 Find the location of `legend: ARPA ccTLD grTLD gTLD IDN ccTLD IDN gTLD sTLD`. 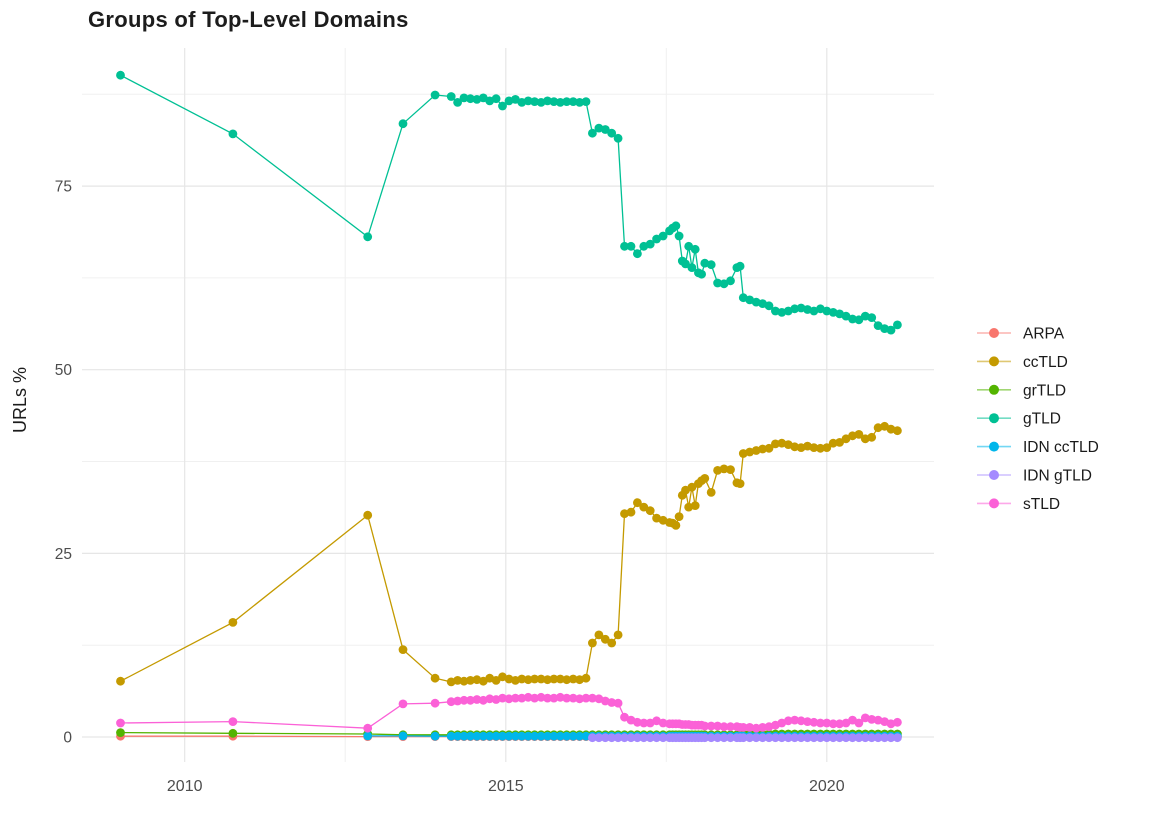

legend: ARPA ccTLD grTLD gTLD IDN ccTLD IDN gTLD sTLD is located at coordinates (1038, 419).